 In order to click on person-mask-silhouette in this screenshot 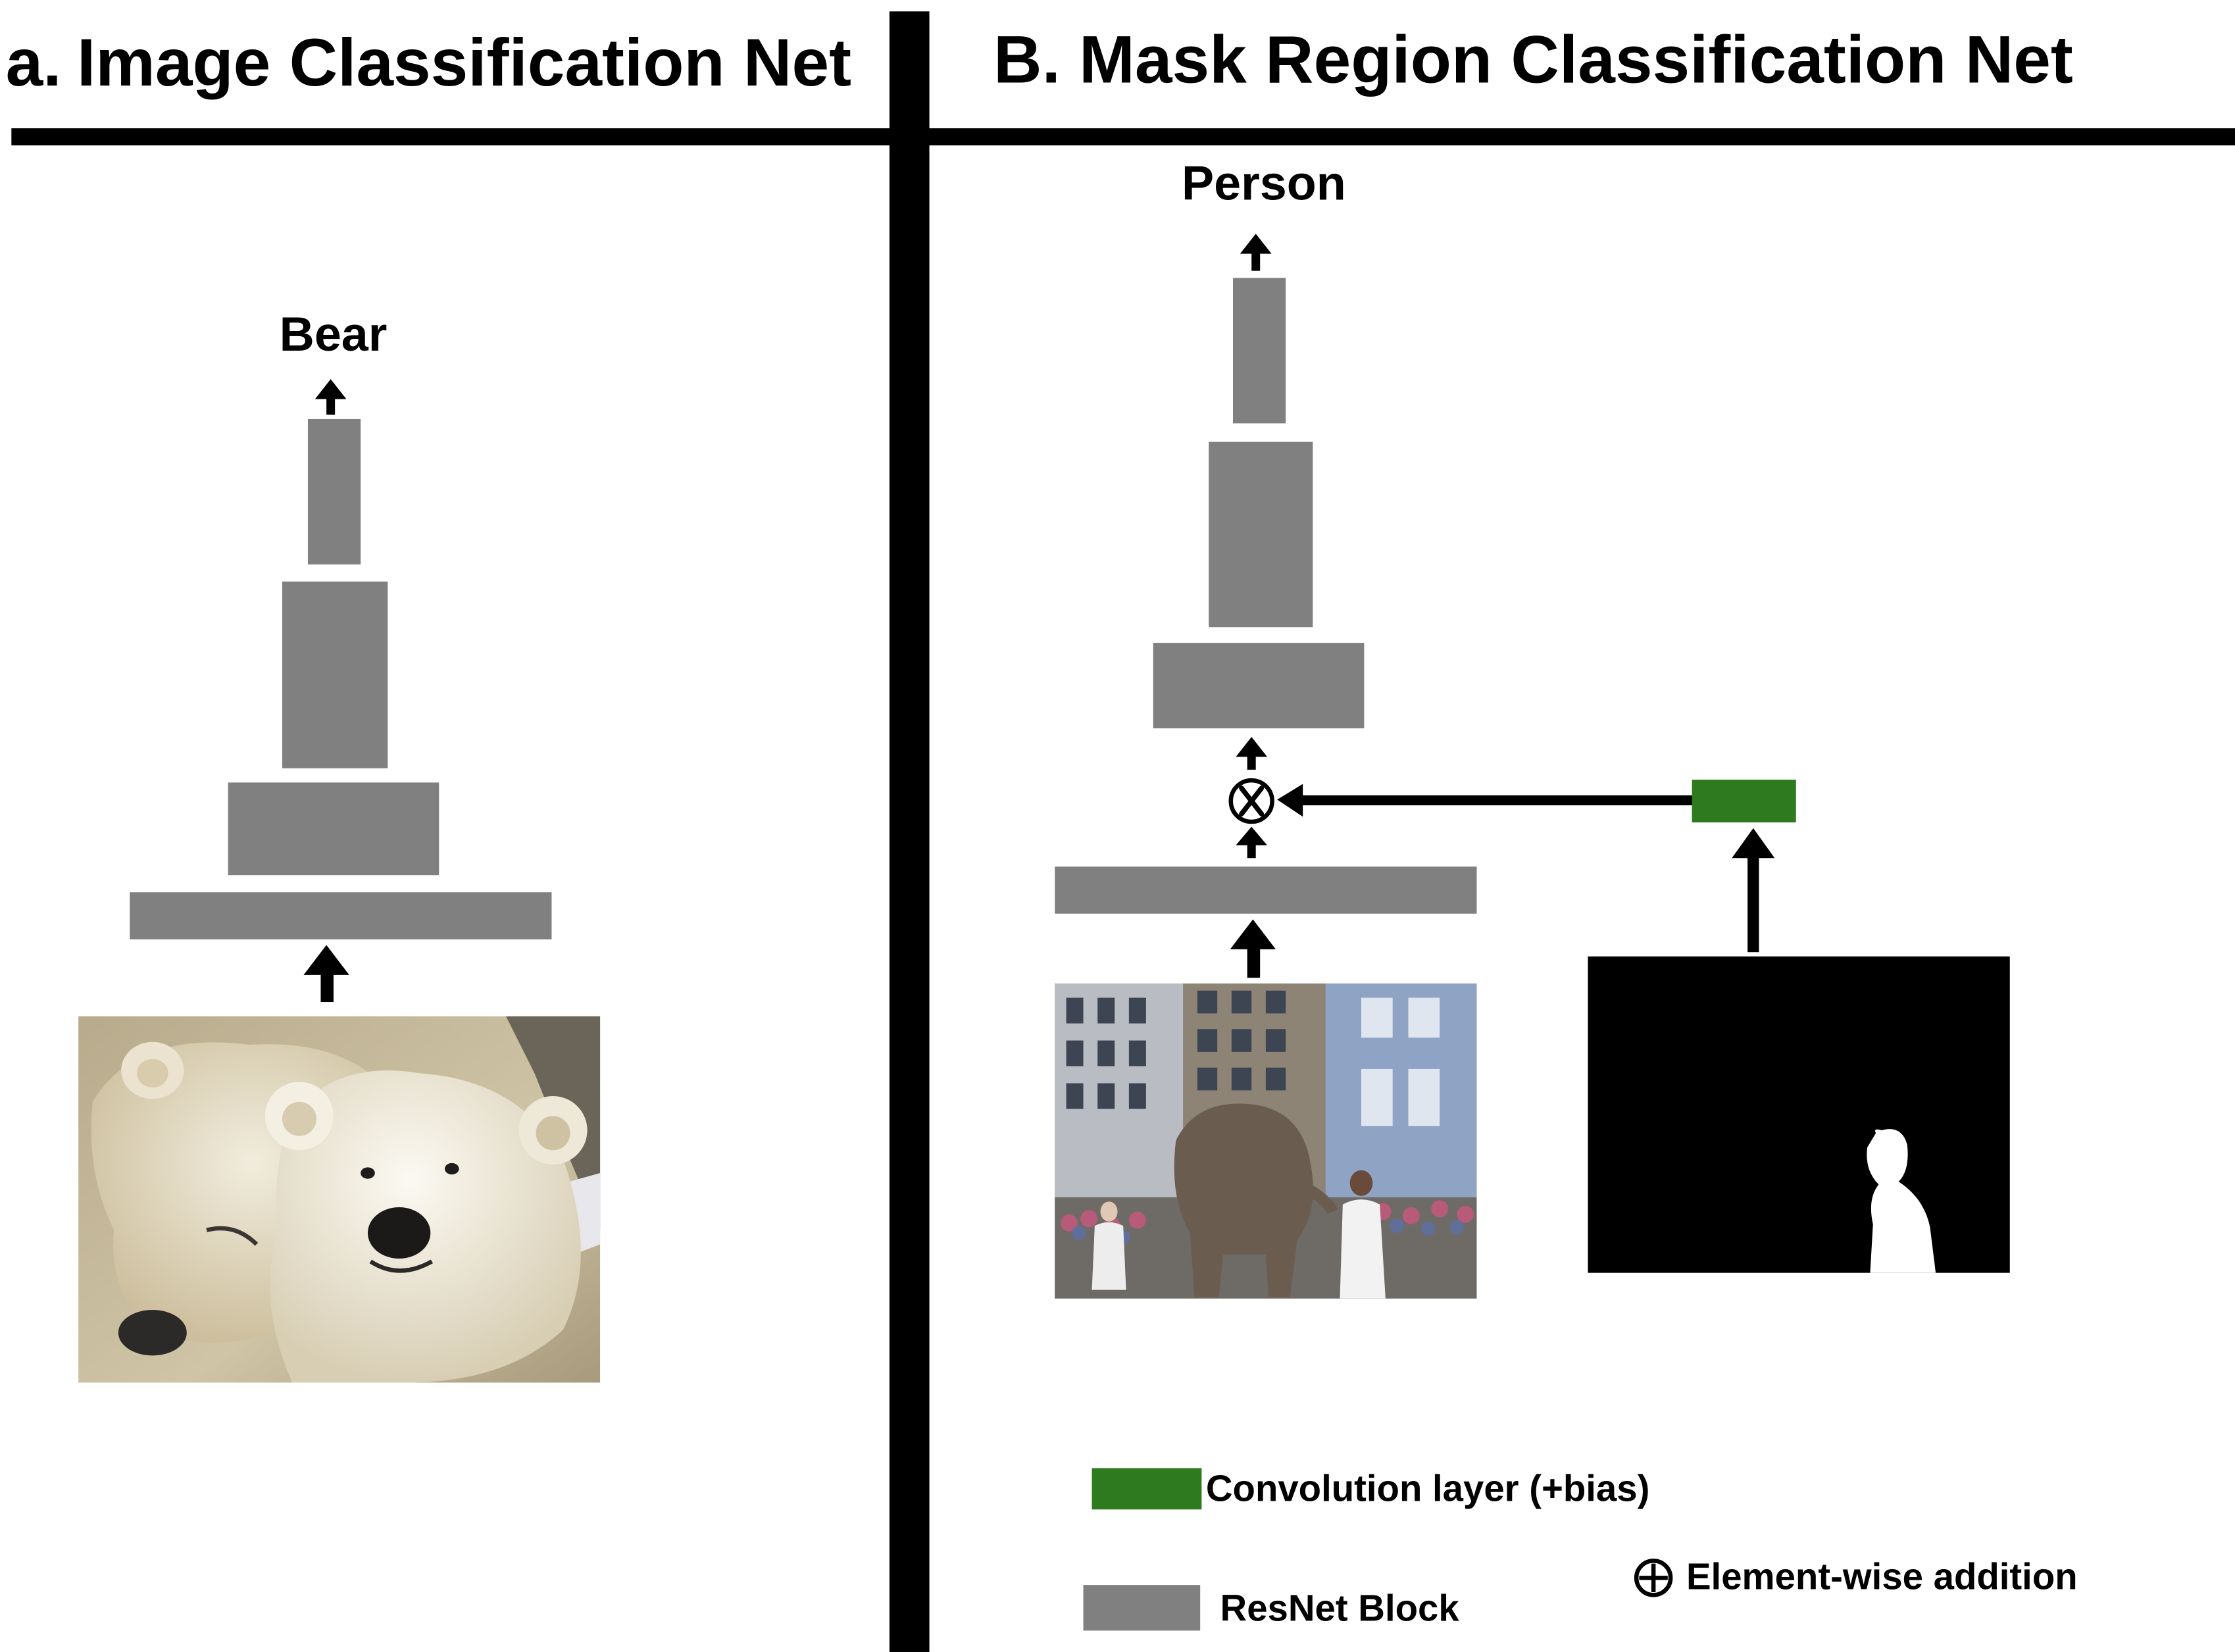, I will do `click(1799, 1115)`.